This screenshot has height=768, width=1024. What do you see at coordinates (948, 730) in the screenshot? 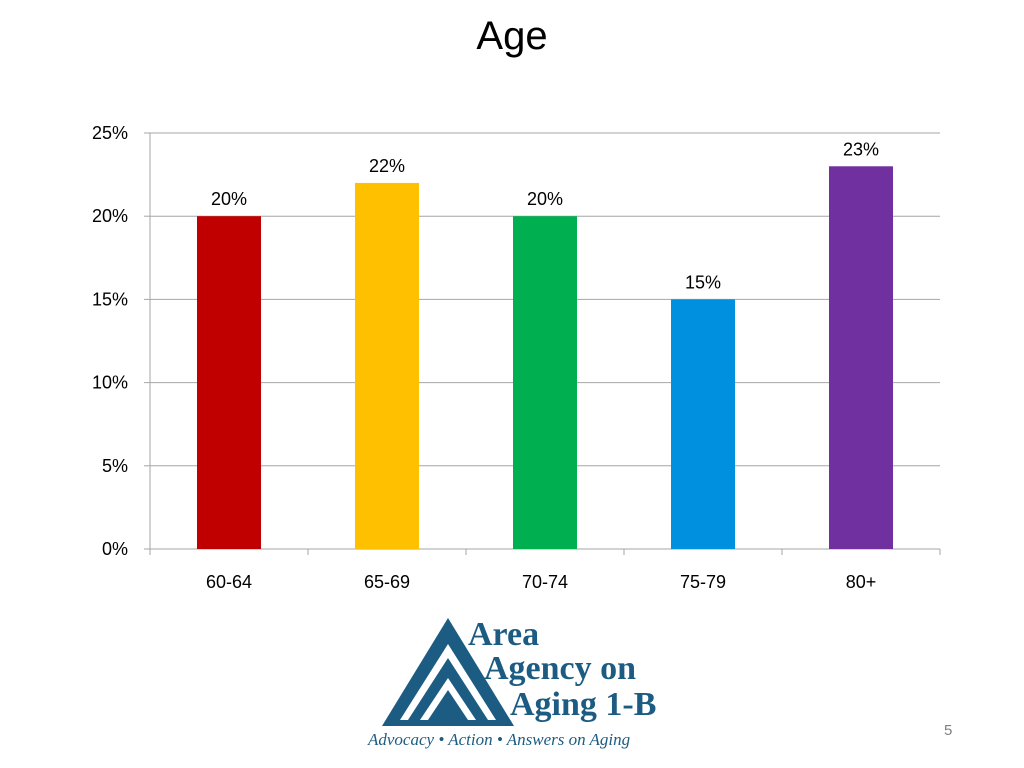
I see `page-number: 5` at bounding box center [948, 730].